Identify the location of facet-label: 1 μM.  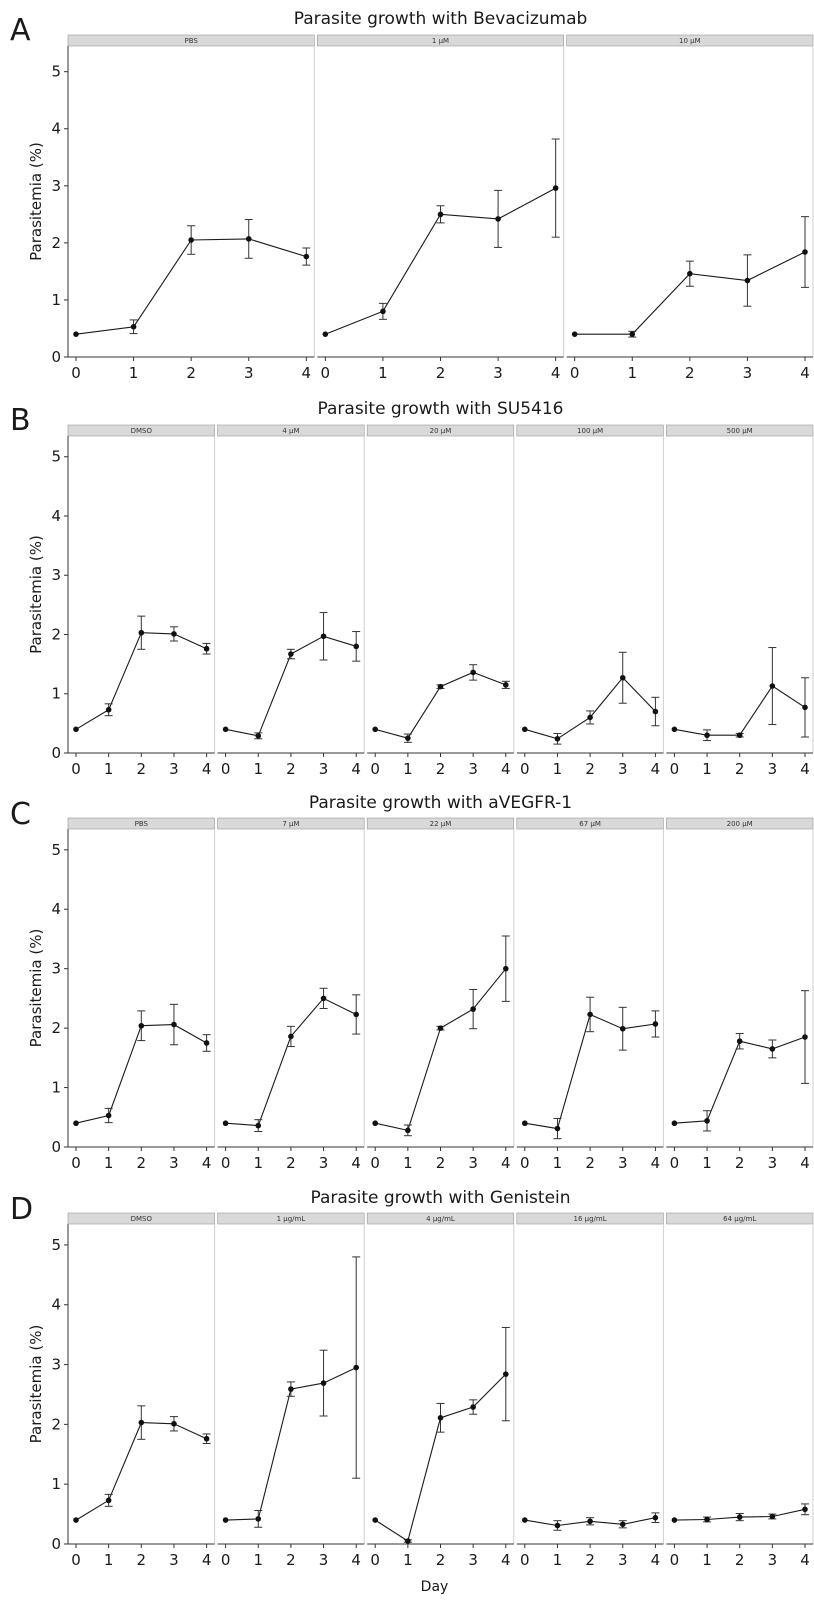
(440, 41).